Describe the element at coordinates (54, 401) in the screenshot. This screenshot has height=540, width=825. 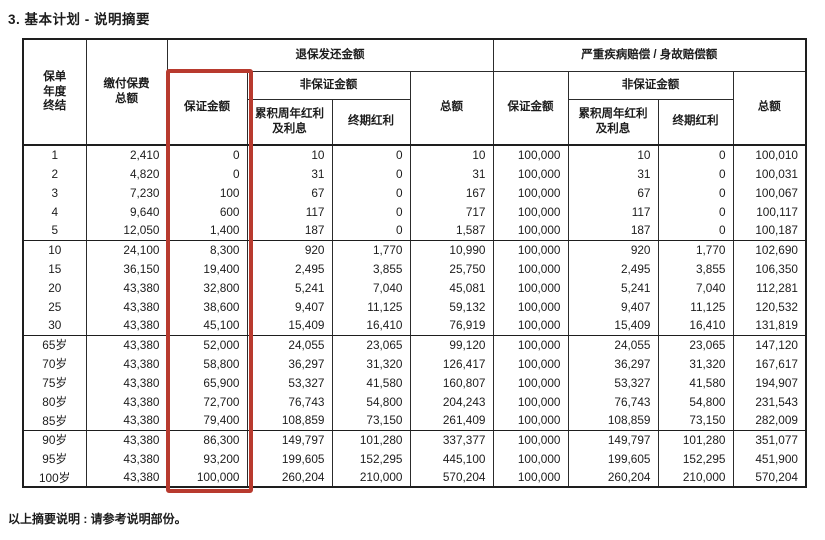
I see `policy-year-cell: 80岁` at that location.